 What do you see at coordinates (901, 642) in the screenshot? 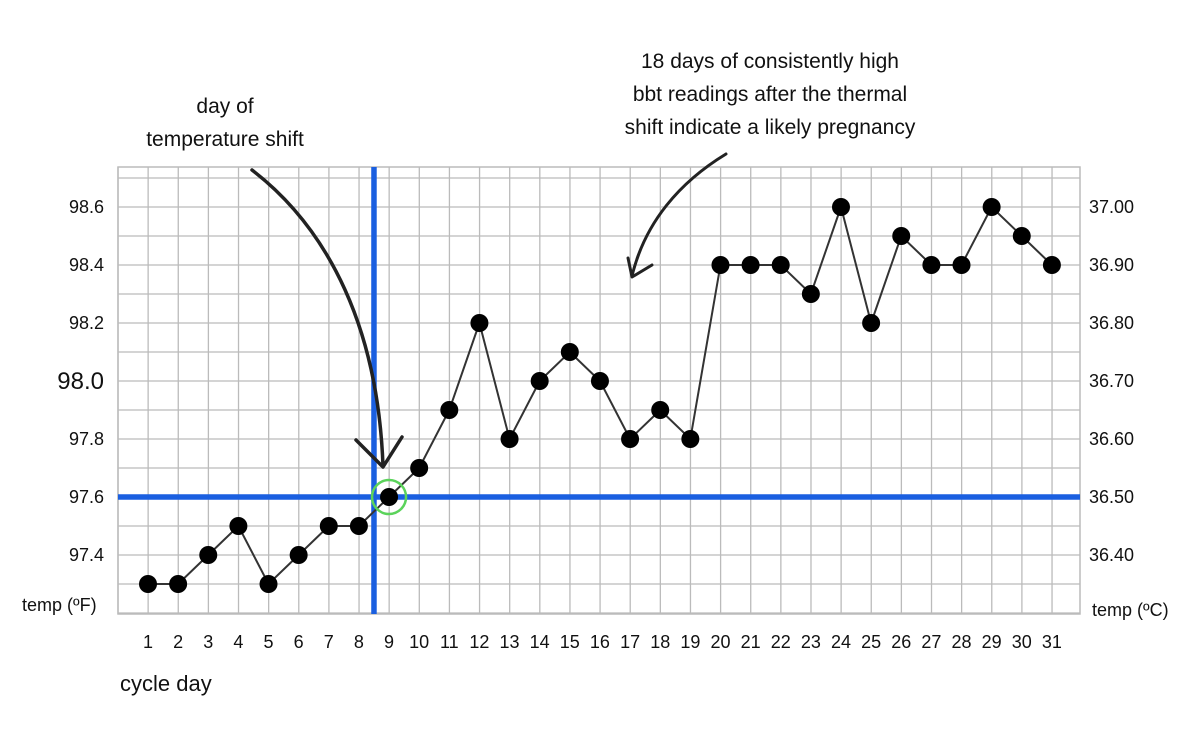
I see `x-tick-label: 26` at bounding box center [901, 642].